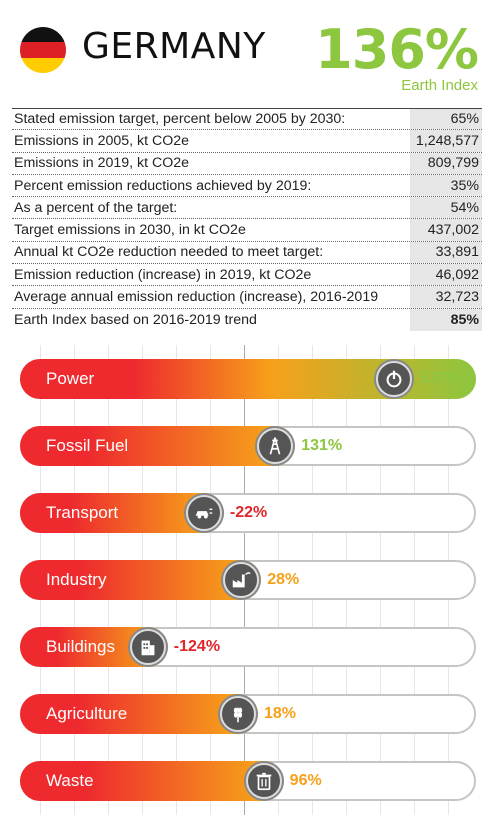 The image size is (500, 822). Describe the element at coordinates (237, 714) in the screenshot. I see `wheat-icon` at that location.